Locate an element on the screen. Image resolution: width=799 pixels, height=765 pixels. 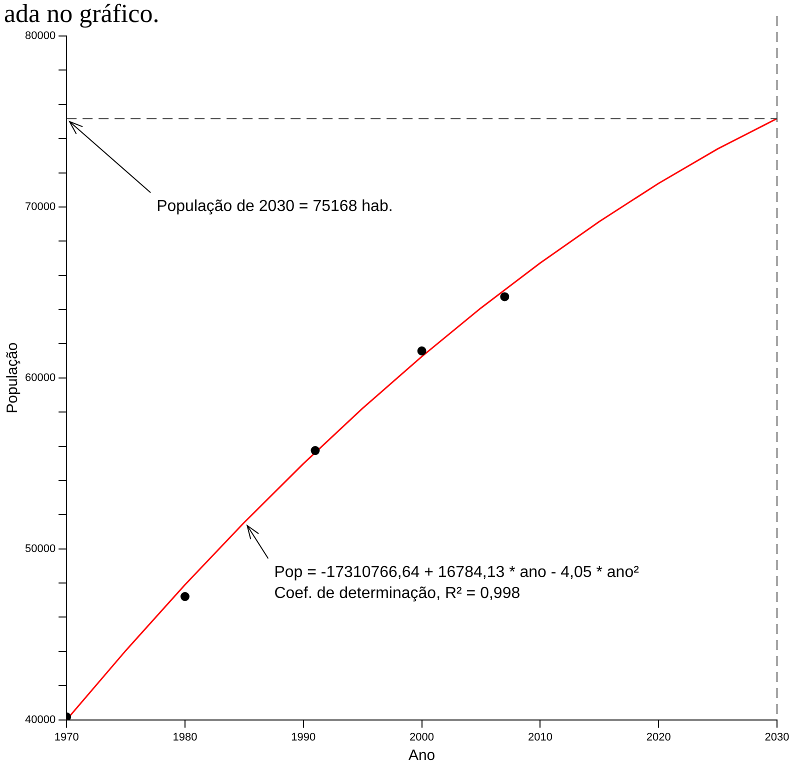
x-tick-label: 2010 is located at coordinates (540, 737).